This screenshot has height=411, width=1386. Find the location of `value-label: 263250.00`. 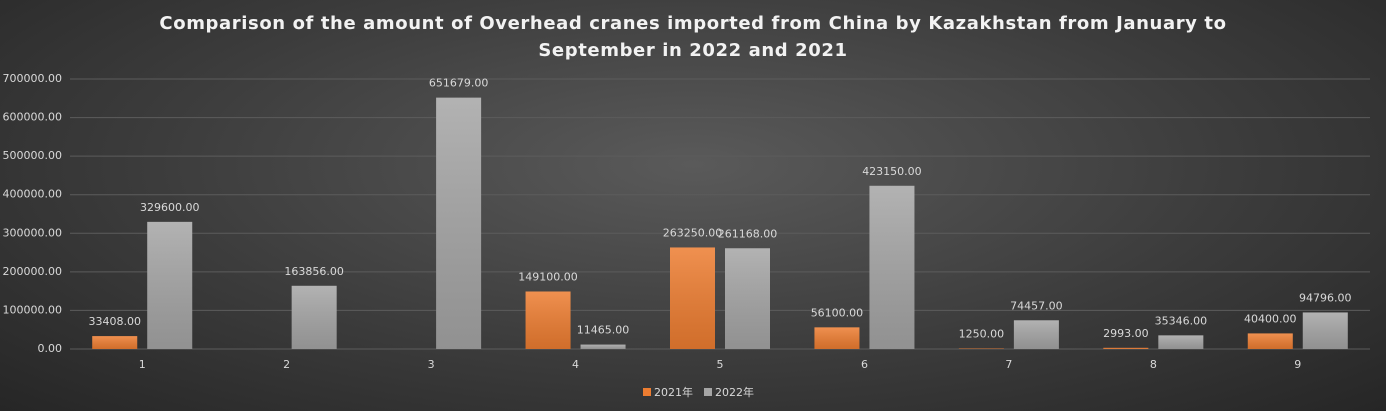

value-label: 263250.00 is located at coordinates (693, 232).